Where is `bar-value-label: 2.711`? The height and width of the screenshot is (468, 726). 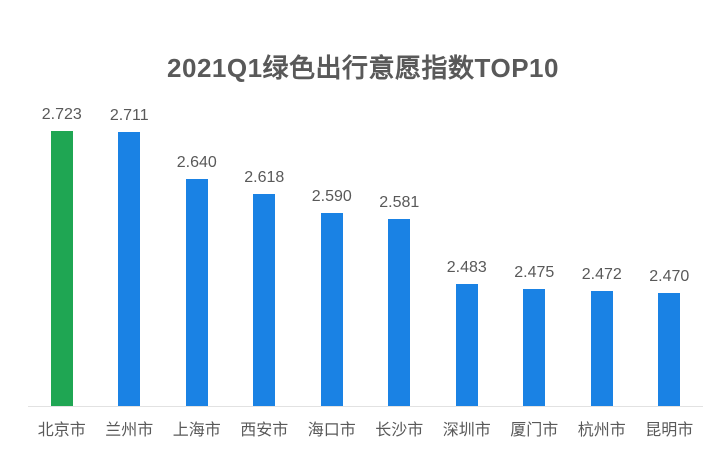 bar-value-label: 2.711 is located at coordinates (129, 116).